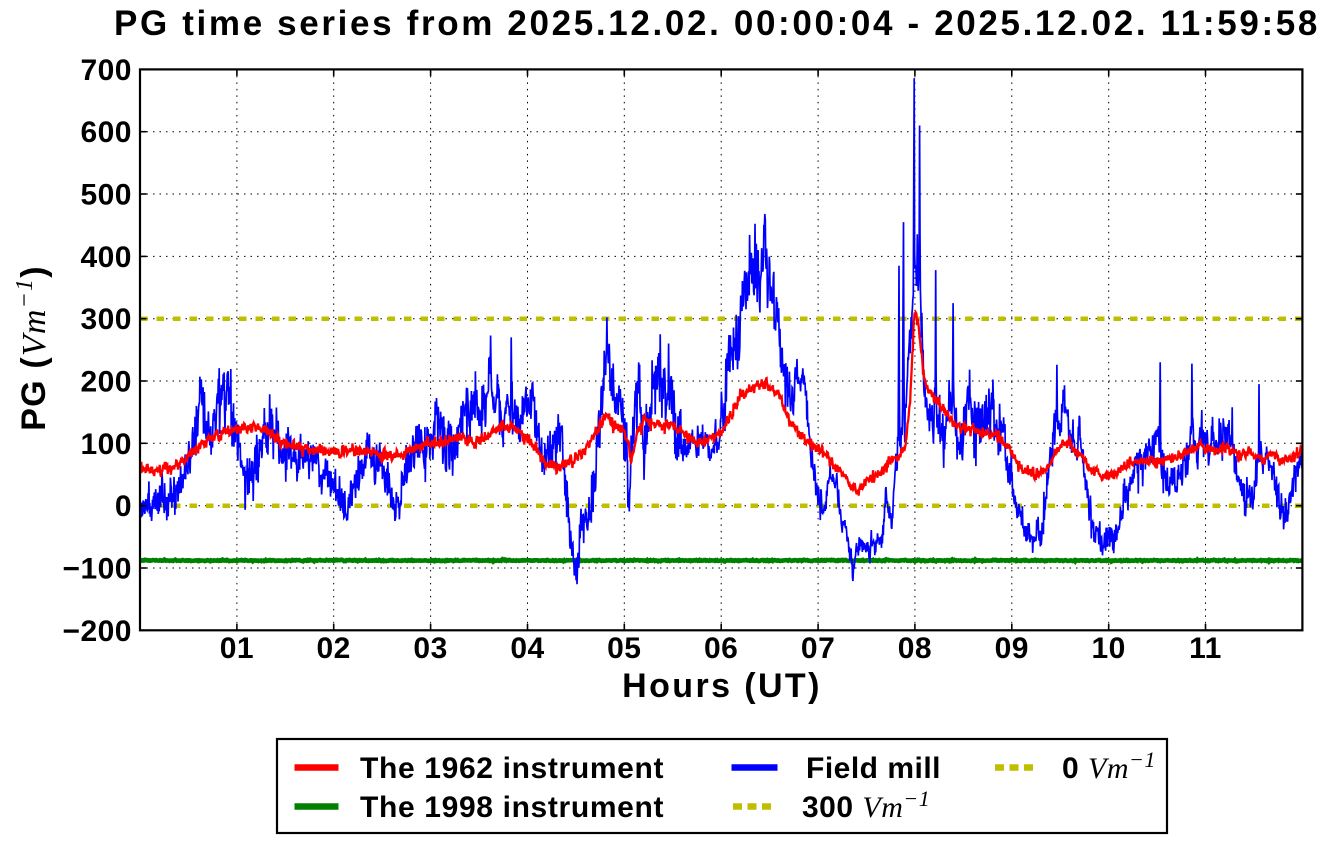 Image resolution: width=1341 pixels, height=844 pixels. Describe the element at coordinates (915, 648) in the screenshot. I see `svg-text: 08` at that location.